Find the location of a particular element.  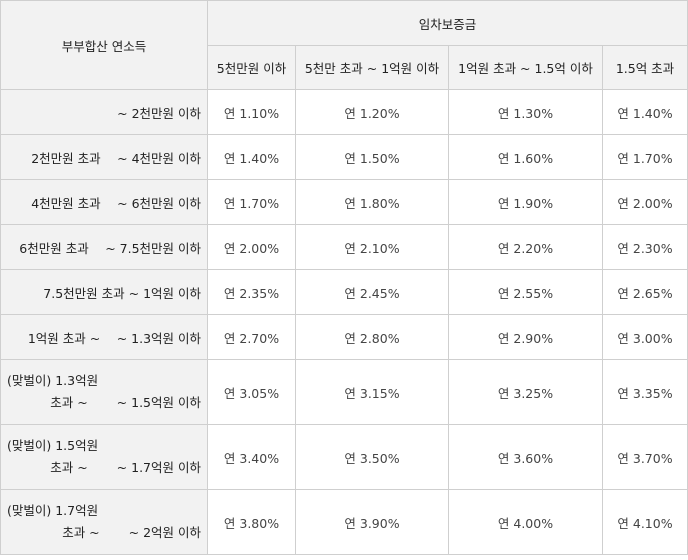

rate-cell: 연 1.90% is located at coordinates (525, 202).